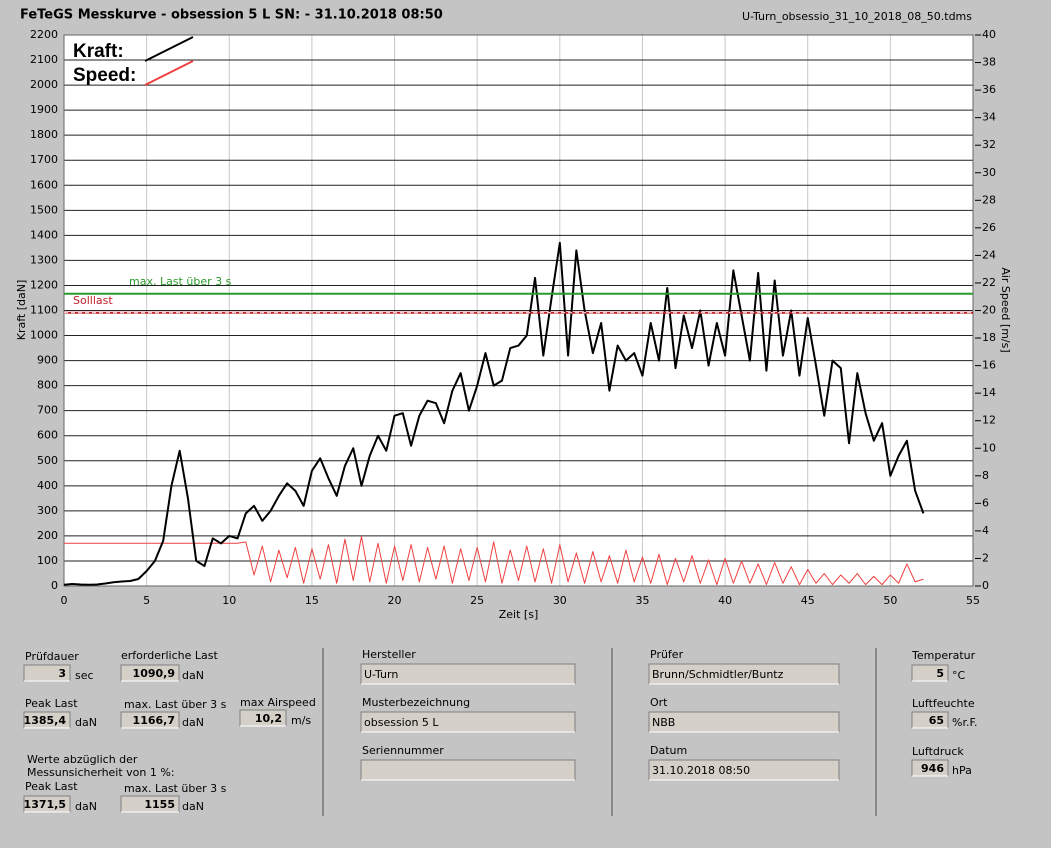 The width and height of the screenshot is (1051, 848). Describe the element at coordinates (985, 530) in the screenshot. I see `y2-tick-label: 4` at that location.